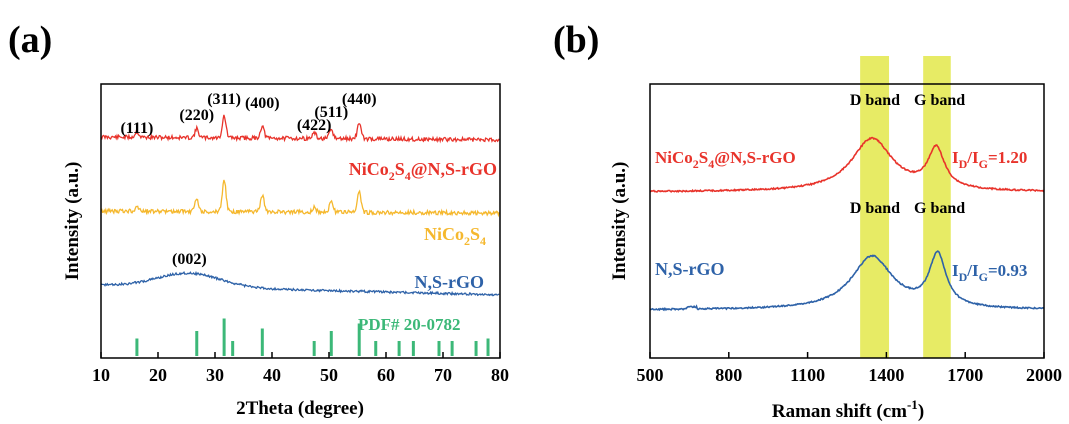 Image resolution: width=1069 pixels, height=424 pixels. I want to click on x-tick-label-a: 70, so click(443, 375).